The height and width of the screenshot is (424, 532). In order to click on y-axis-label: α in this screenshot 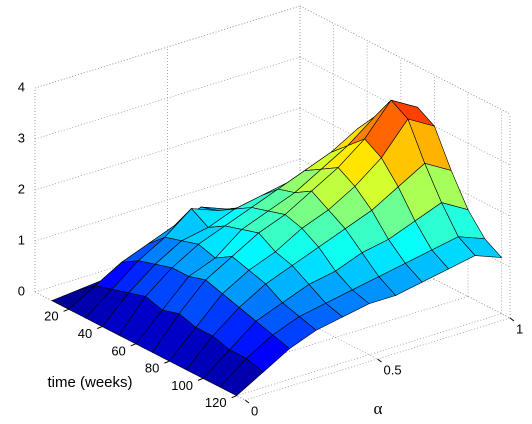, I will do `click(378, 408)`.